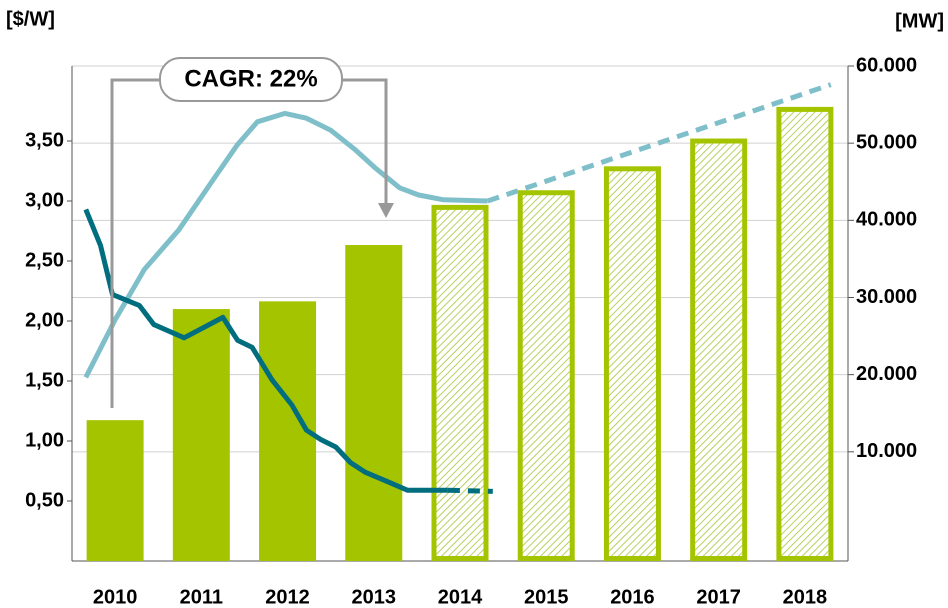 The height and width of the screenshot is (608, 948). Describe the element at coordinates (30, 19) in the screenshot. I see `y-axis-label: [$/W]` at that location.